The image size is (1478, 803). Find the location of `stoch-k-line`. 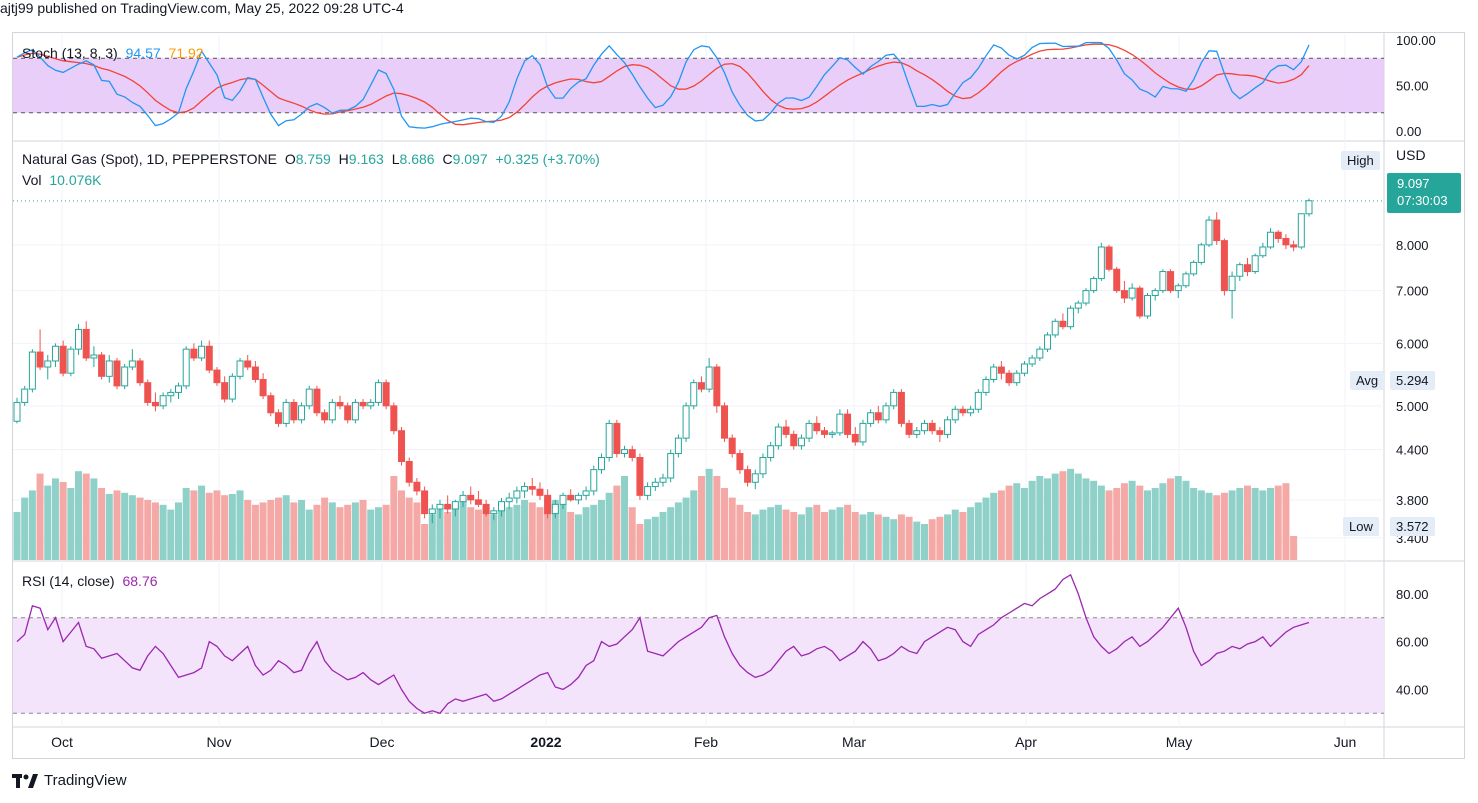

stoch-k-line is located at coordinates (663, 85).